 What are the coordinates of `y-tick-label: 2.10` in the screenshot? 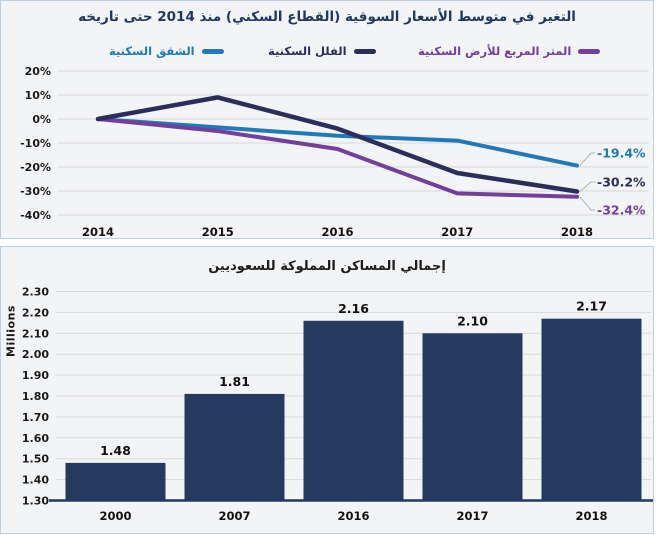 It's located at (35, 333).